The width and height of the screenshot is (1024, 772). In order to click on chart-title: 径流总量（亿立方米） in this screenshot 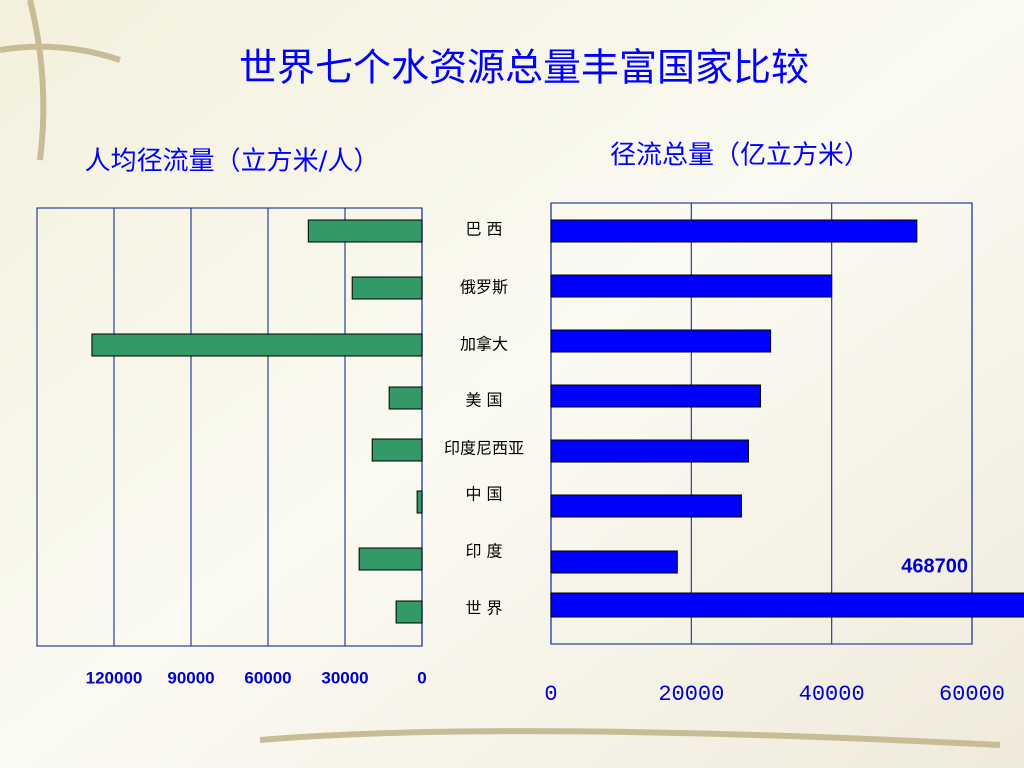, I will do `click(740, 156)`.